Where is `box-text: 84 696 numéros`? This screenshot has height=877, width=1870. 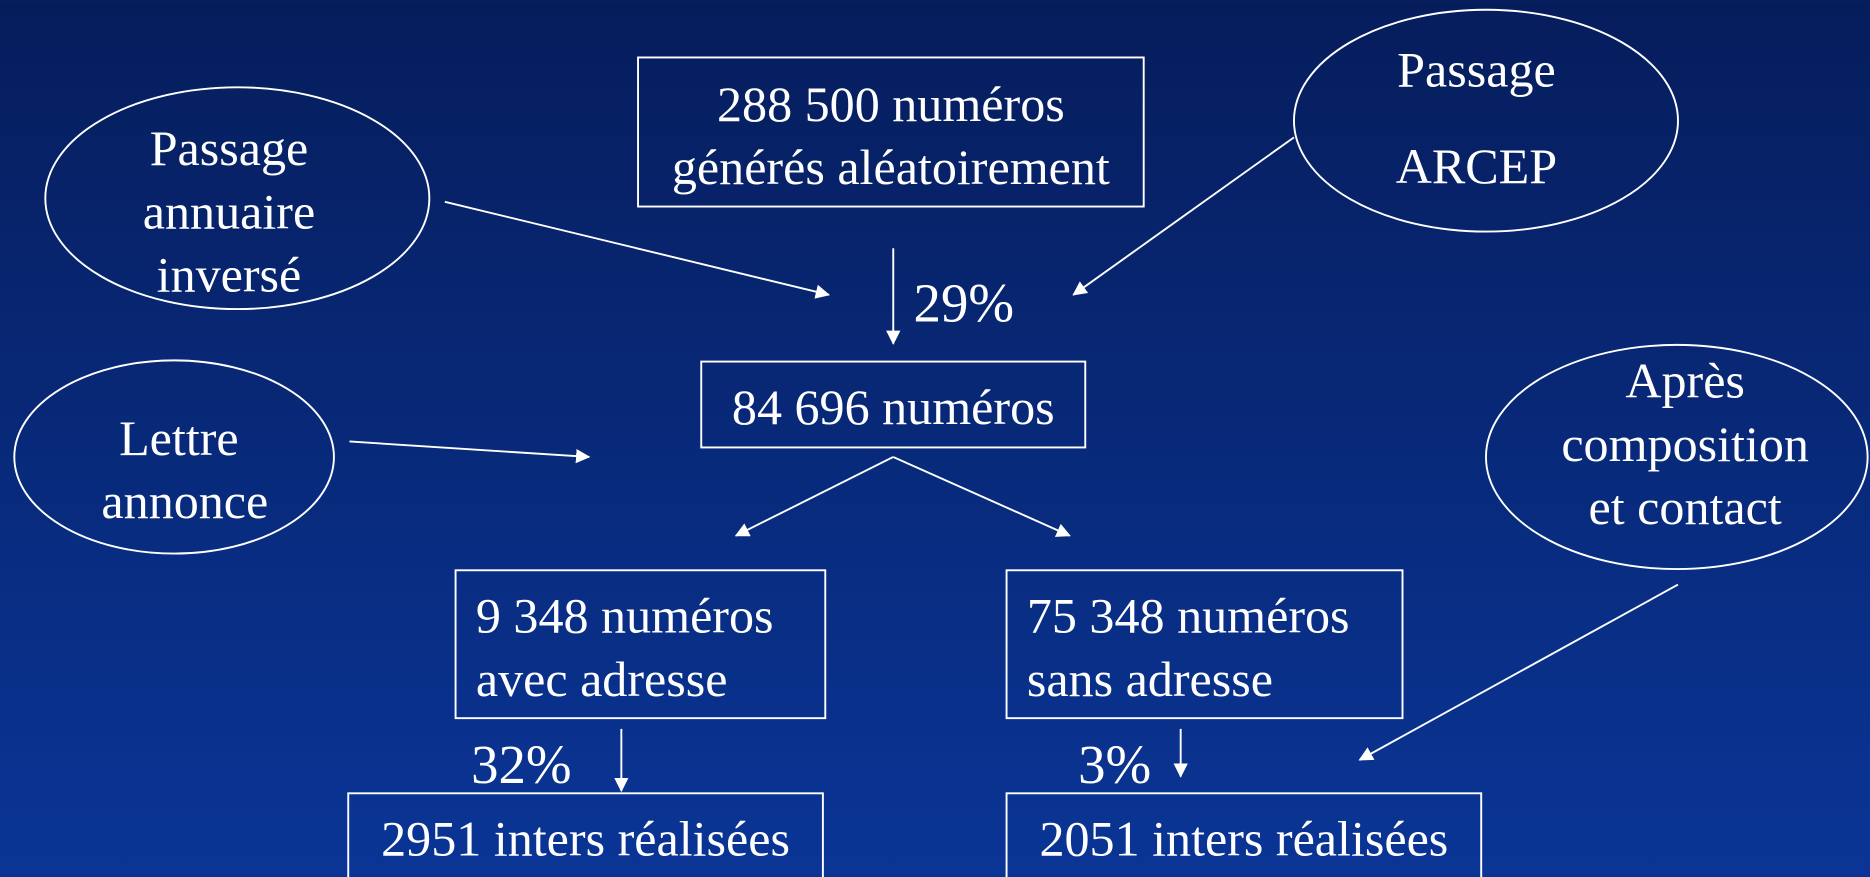 box-text: 84 696 numéros is located at coordinates (893, 407).